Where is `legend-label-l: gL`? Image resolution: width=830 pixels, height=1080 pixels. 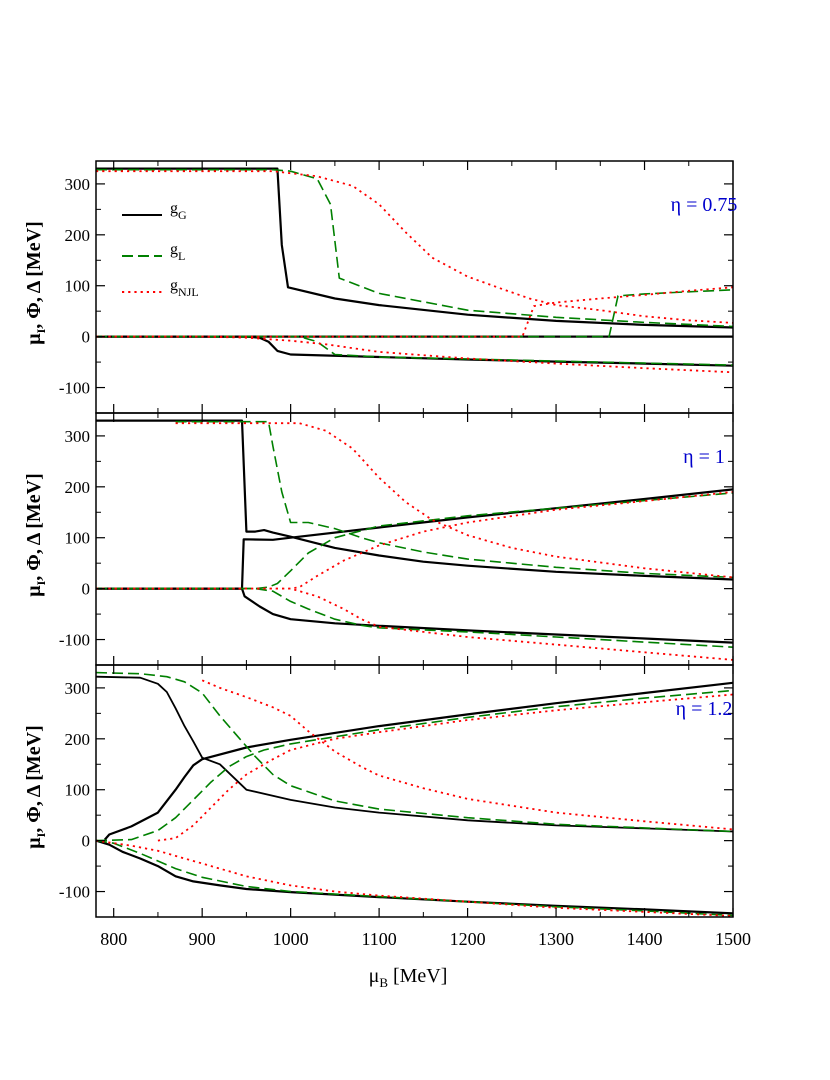
legend-label-l: gL is located at coordinates (177, 252).